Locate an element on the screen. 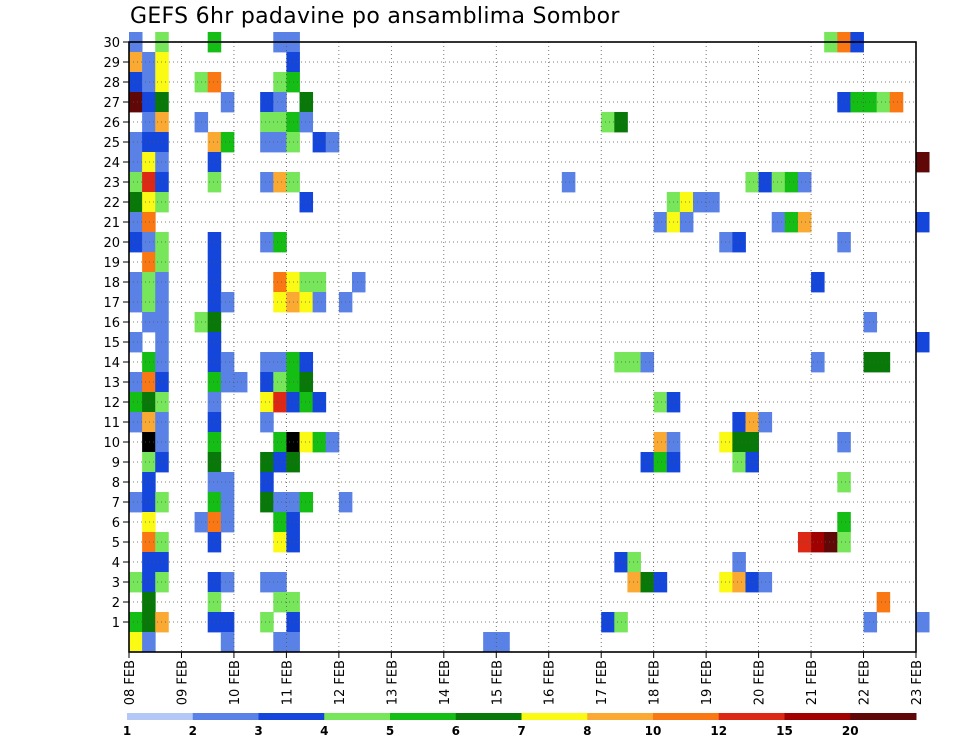 The width and height of the screenshot is (960, 742). colorbar-label: 20 is located at coordinates (850, 731).